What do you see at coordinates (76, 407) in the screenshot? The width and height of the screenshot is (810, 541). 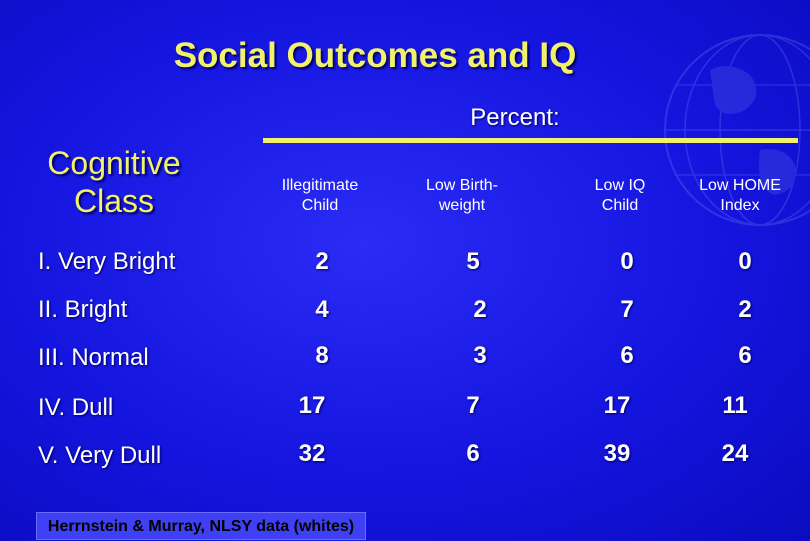 I see `row-label-dull: IV. Dull` at bounding box center [76, 407].